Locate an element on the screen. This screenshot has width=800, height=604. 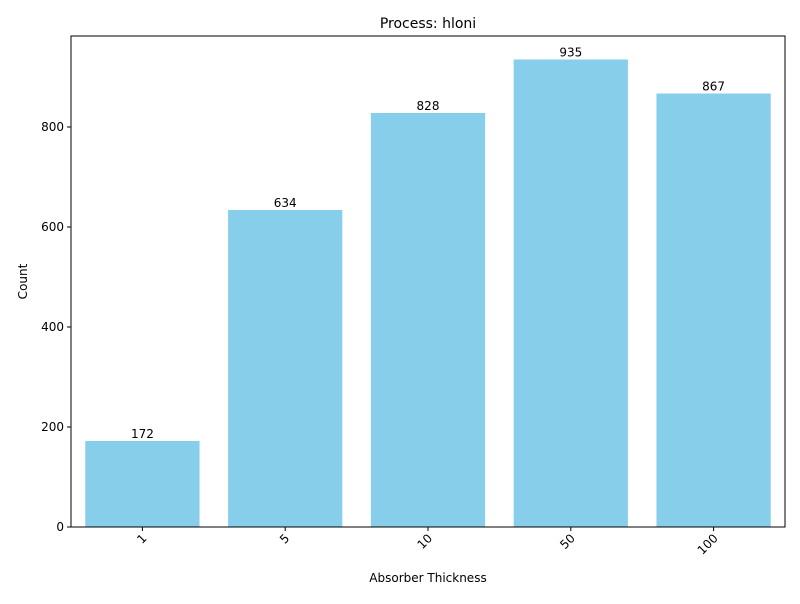
chart-title: Process: hloni is located at coordinates (428, 24).